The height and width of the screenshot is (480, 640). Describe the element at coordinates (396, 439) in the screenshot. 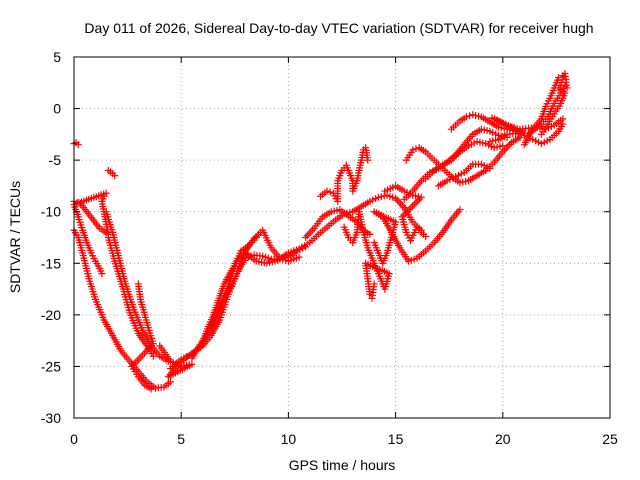

I see `x-tick-label: 15` at that location.